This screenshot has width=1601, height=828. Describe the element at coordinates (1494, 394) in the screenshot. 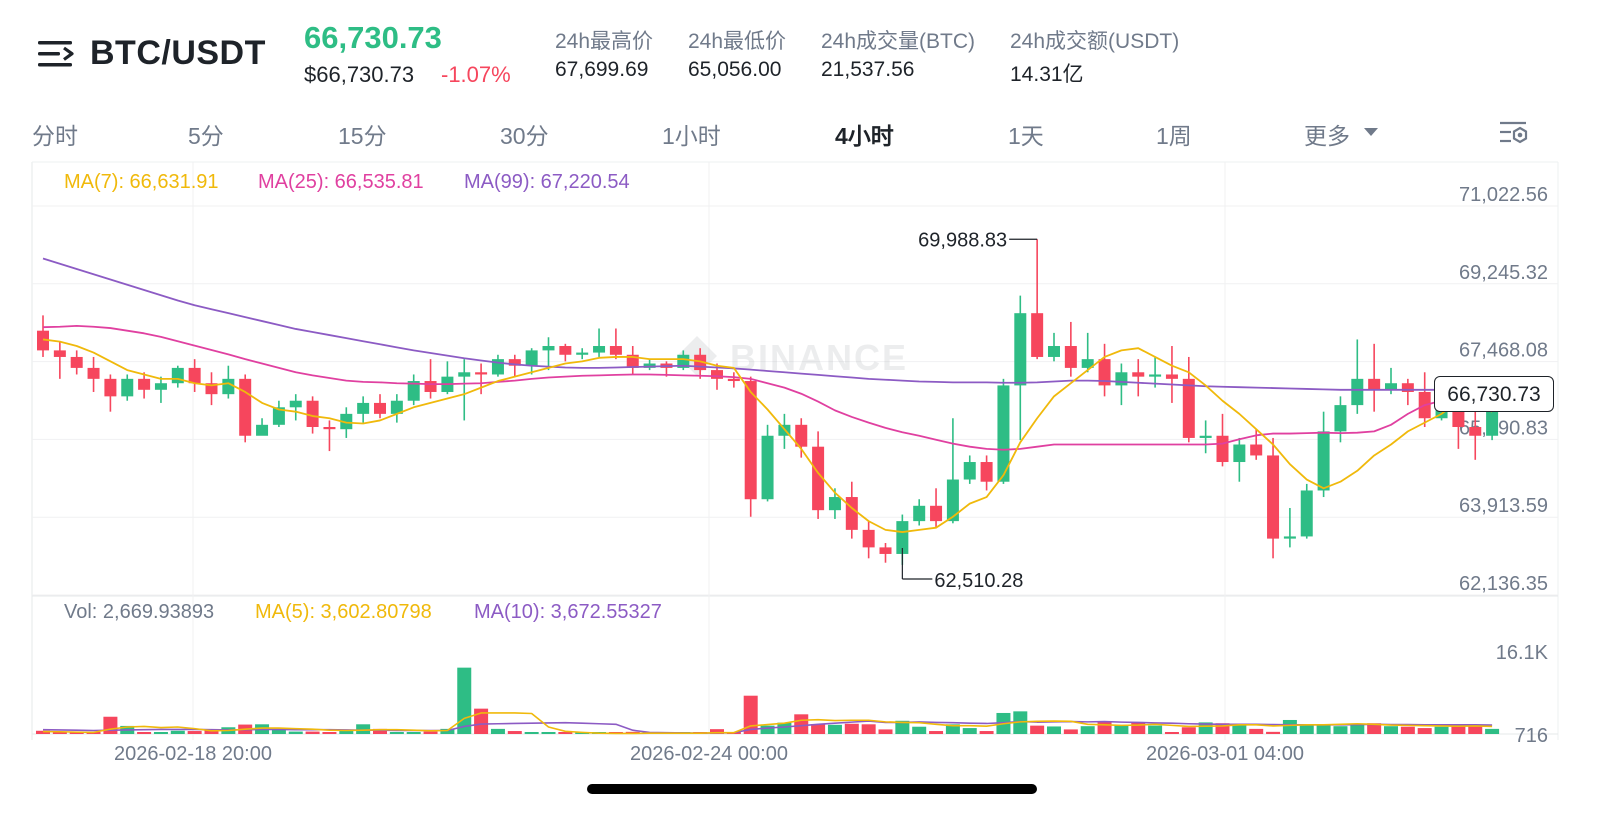

I see `last-price-marker: 66,730.73` at that location.